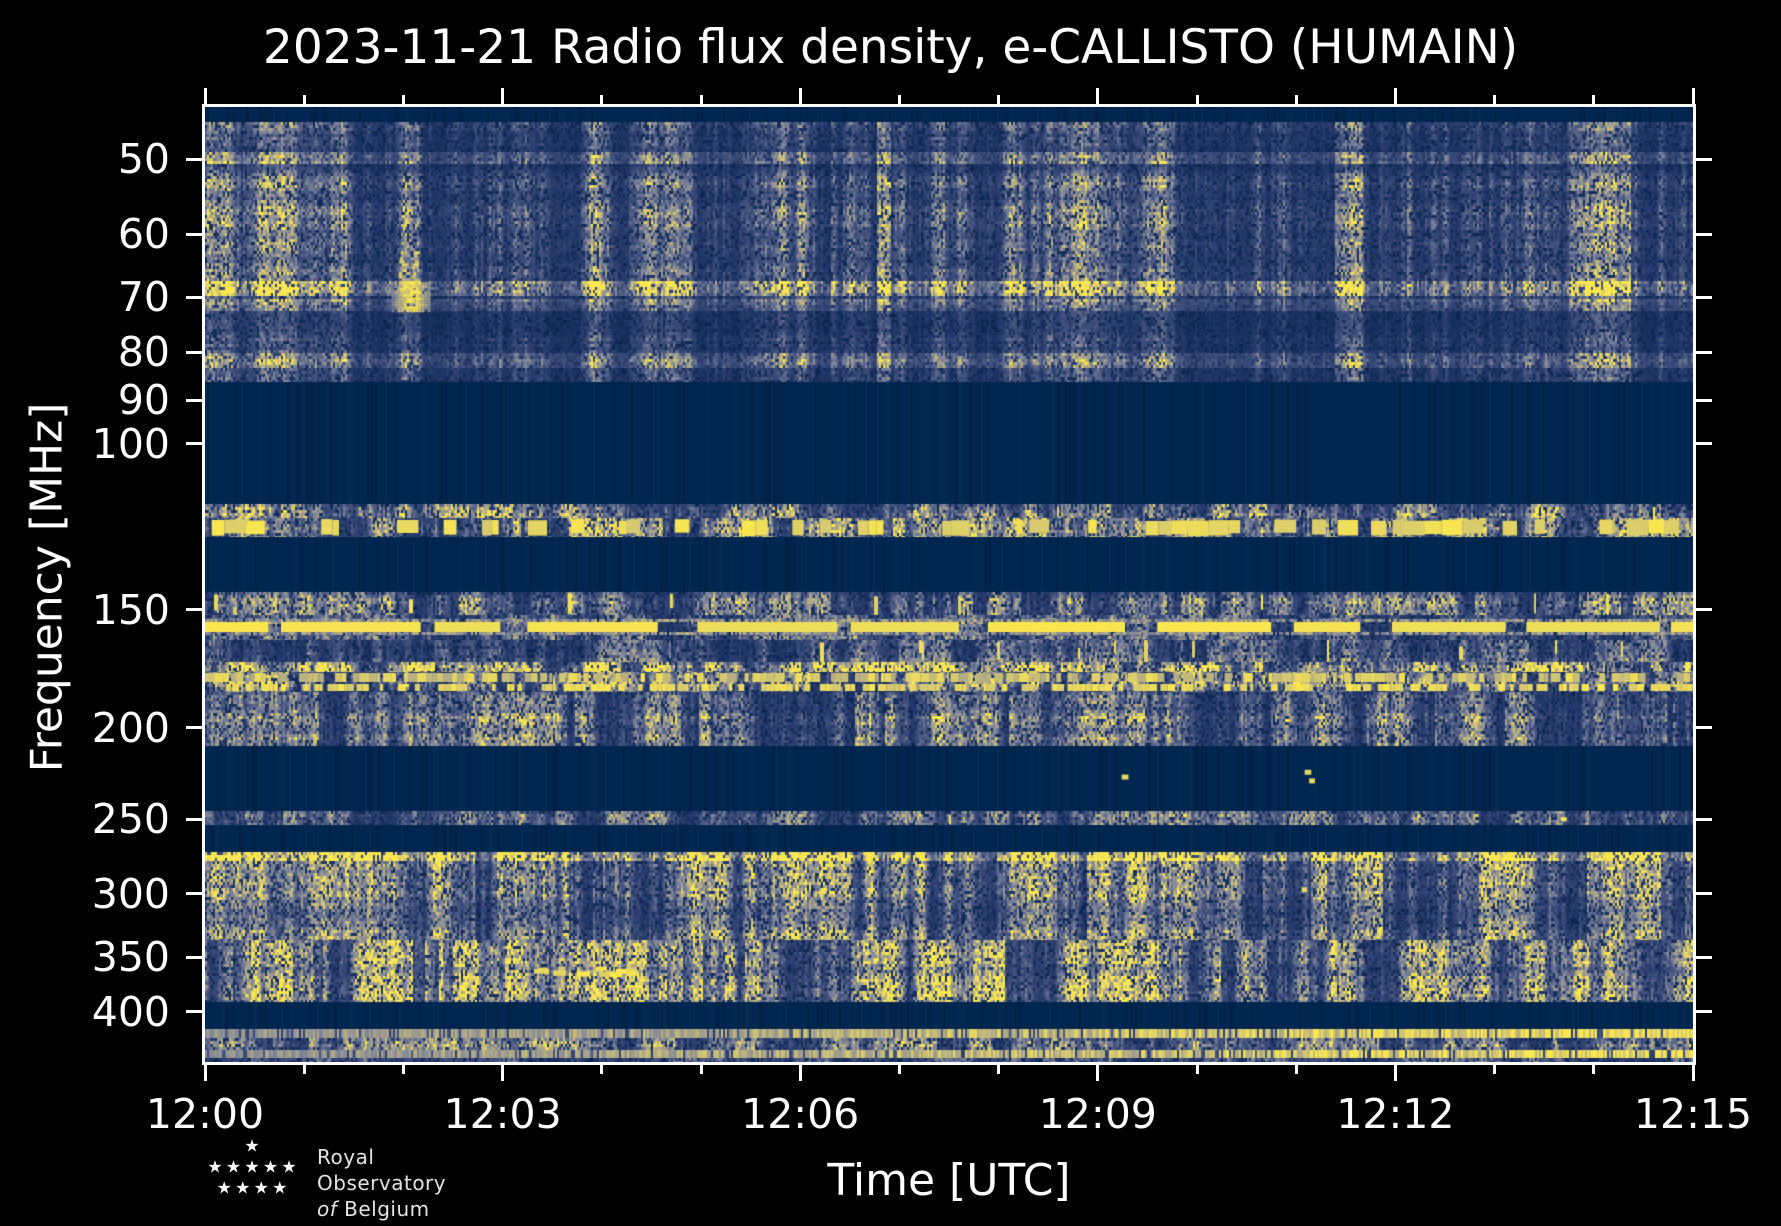  What do you see at coordinates (130, 727) in the screenshot?
I see `y-tick-label: 200` at bounding box center [130, 727].